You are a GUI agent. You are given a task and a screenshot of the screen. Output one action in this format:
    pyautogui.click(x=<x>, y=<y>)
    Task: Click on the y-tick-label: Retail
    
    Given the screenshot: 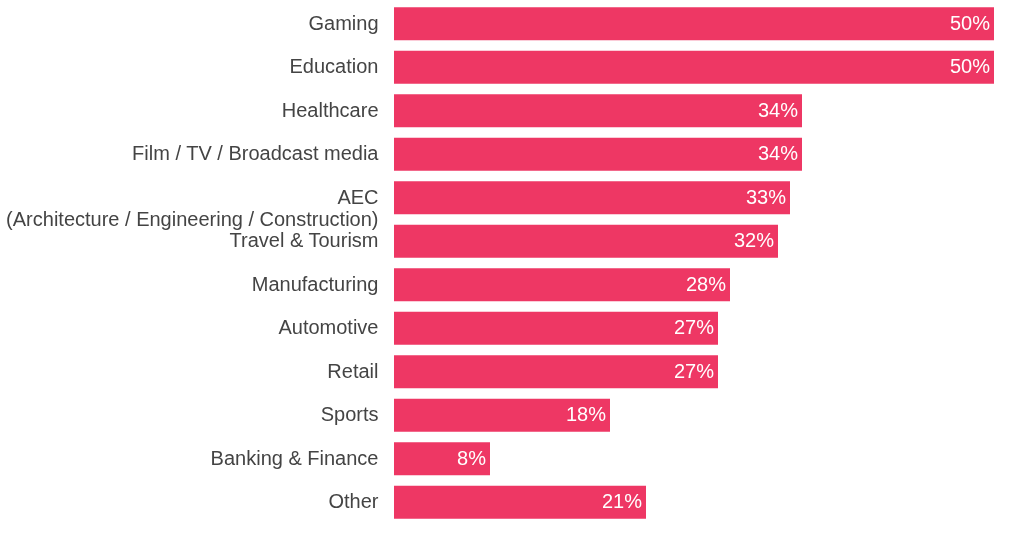 What is the action you would take?
    pyautogui.click(x=353, y=370)
    